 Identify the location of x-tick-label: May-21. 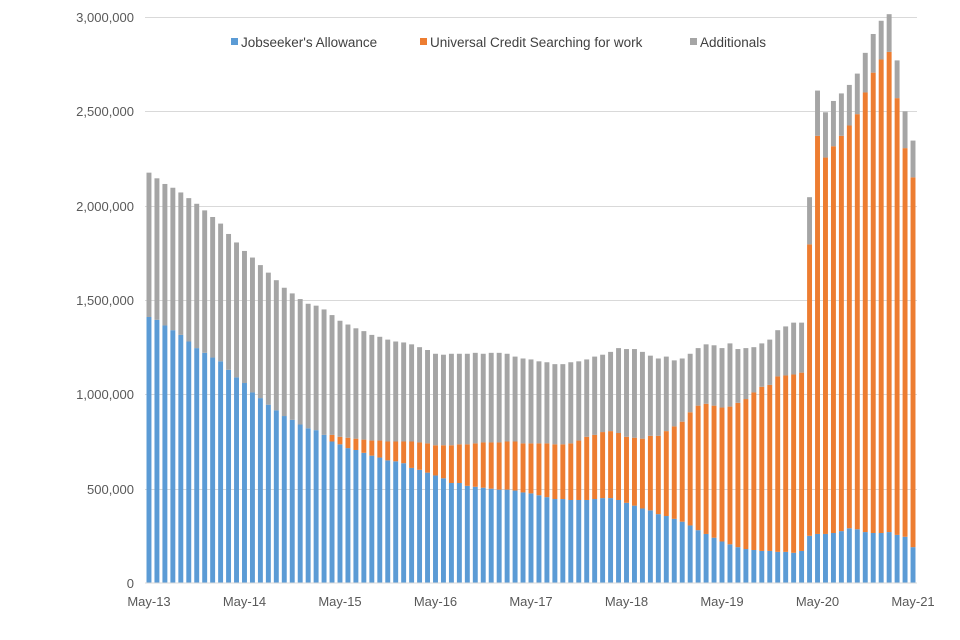
(912, 601).